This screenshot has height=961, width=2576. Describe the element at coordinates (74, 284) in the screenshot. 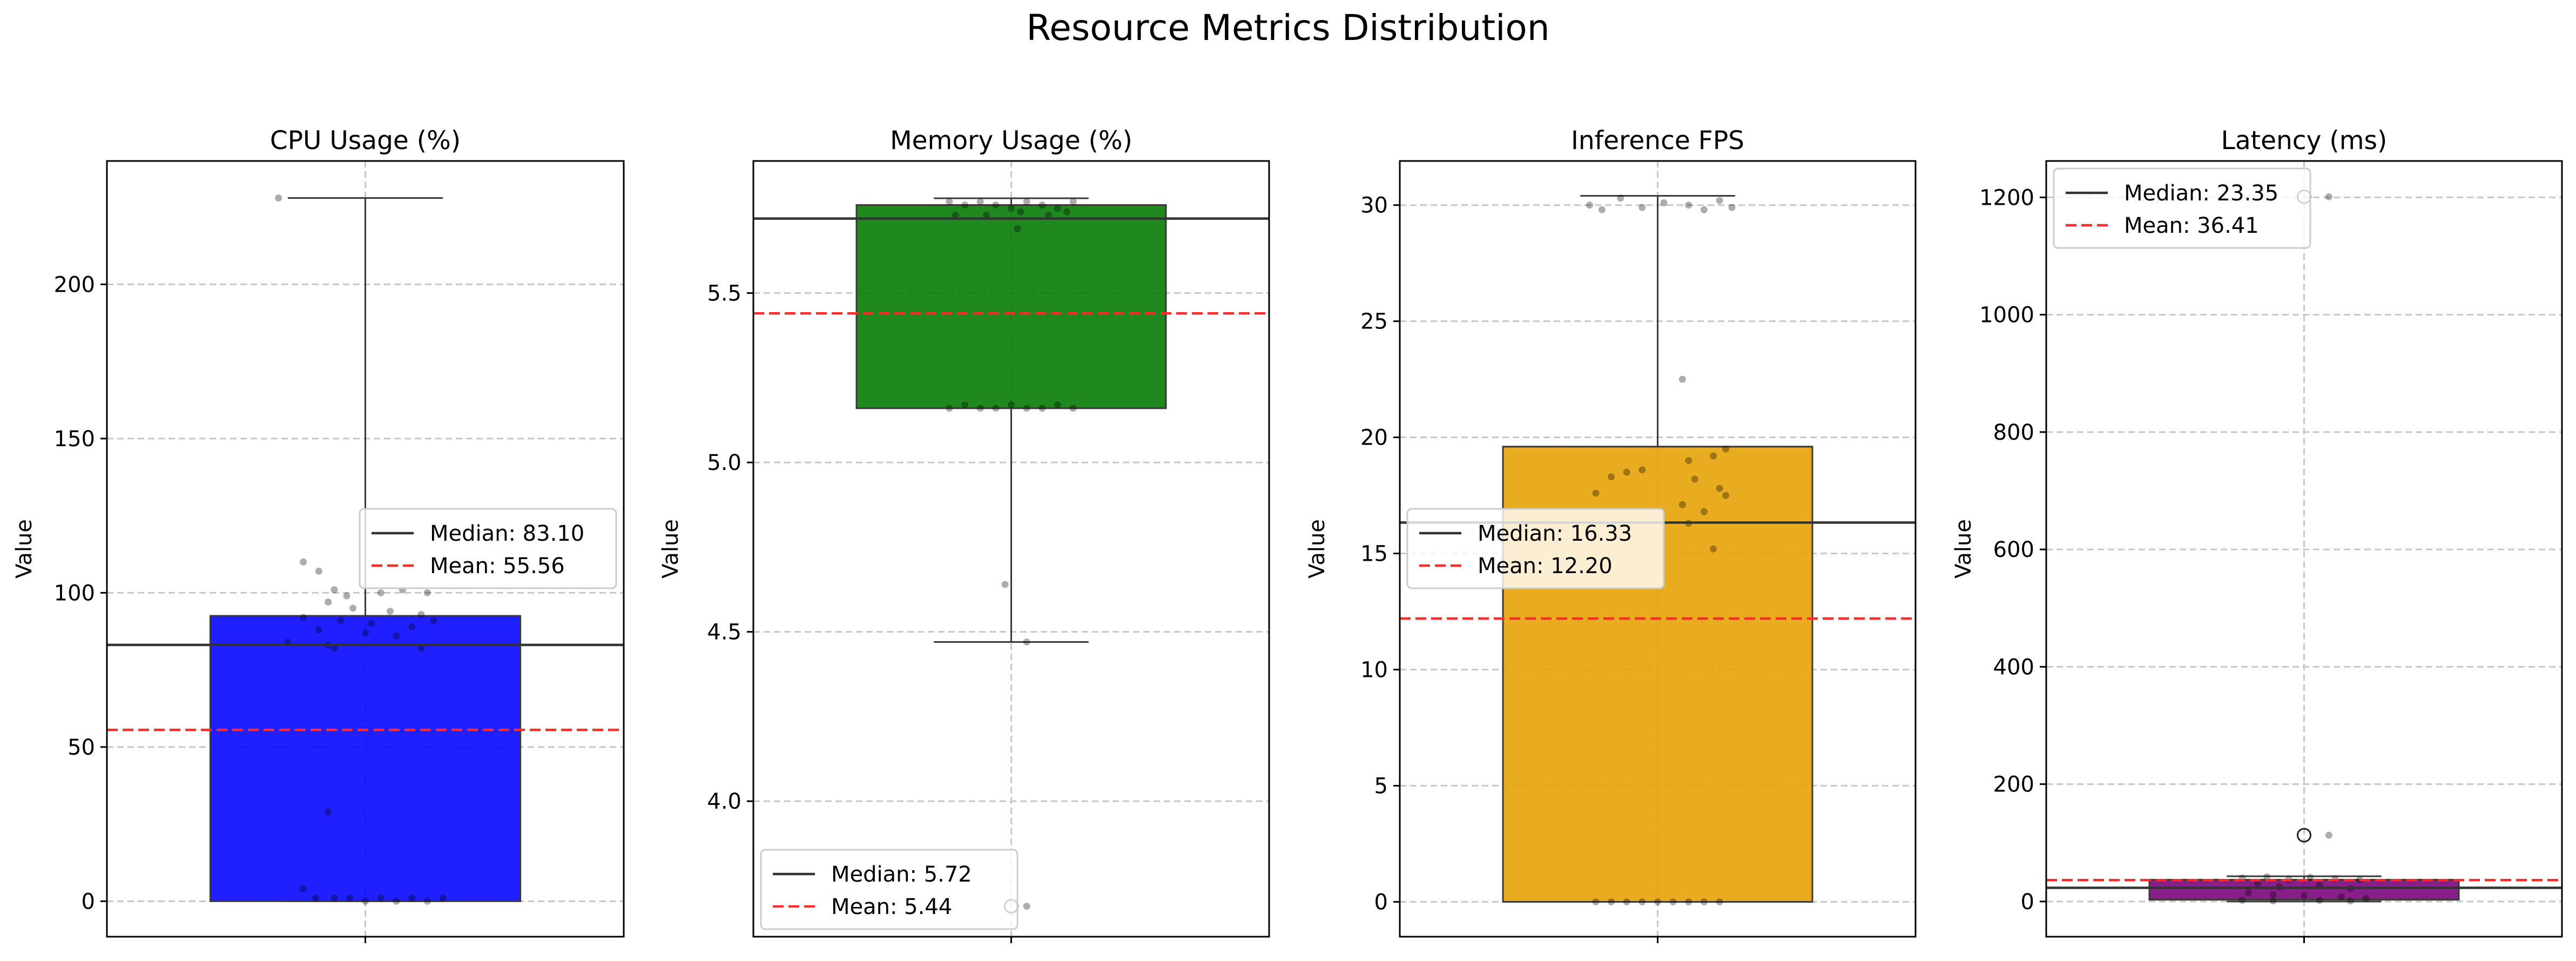

I see `y-tick-label: 200` at that location.